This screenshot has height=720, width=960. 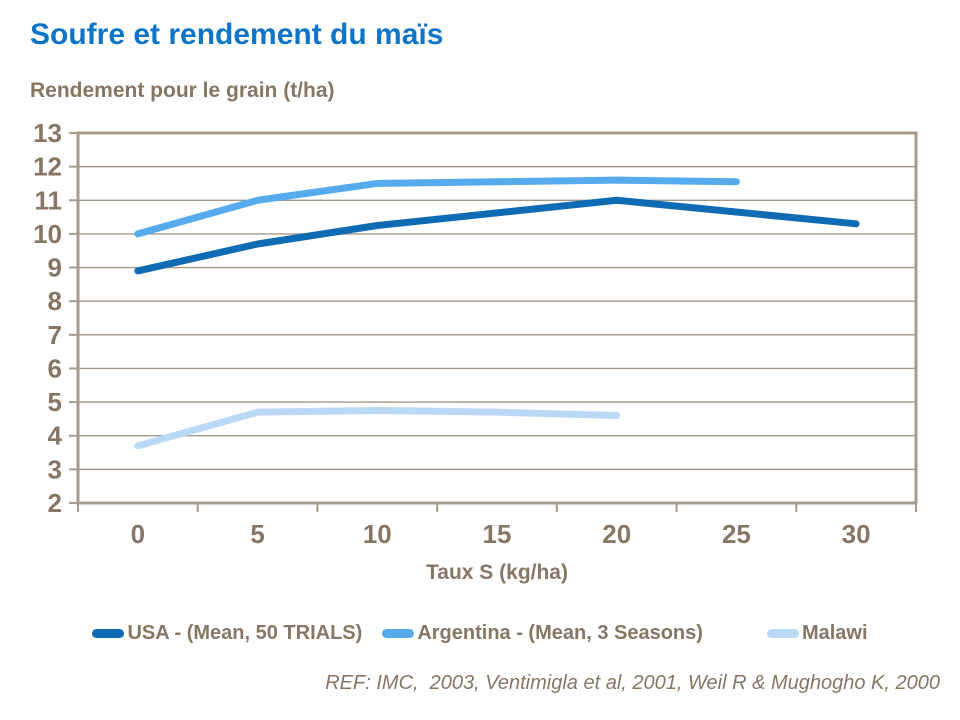 What do you see at coordinates (55, 301) in the screenshot?
I see `y-tick-label: 8` at bounding box center [55, 301].